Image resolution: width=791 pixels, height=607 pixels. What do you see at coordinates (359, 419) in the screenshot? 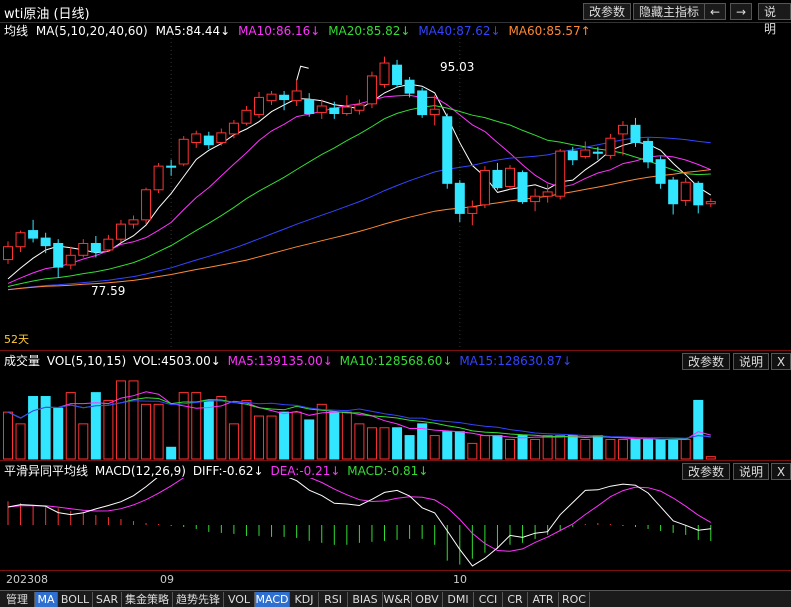
I see `vol-ma15-line` at bounding box center [359, 419].